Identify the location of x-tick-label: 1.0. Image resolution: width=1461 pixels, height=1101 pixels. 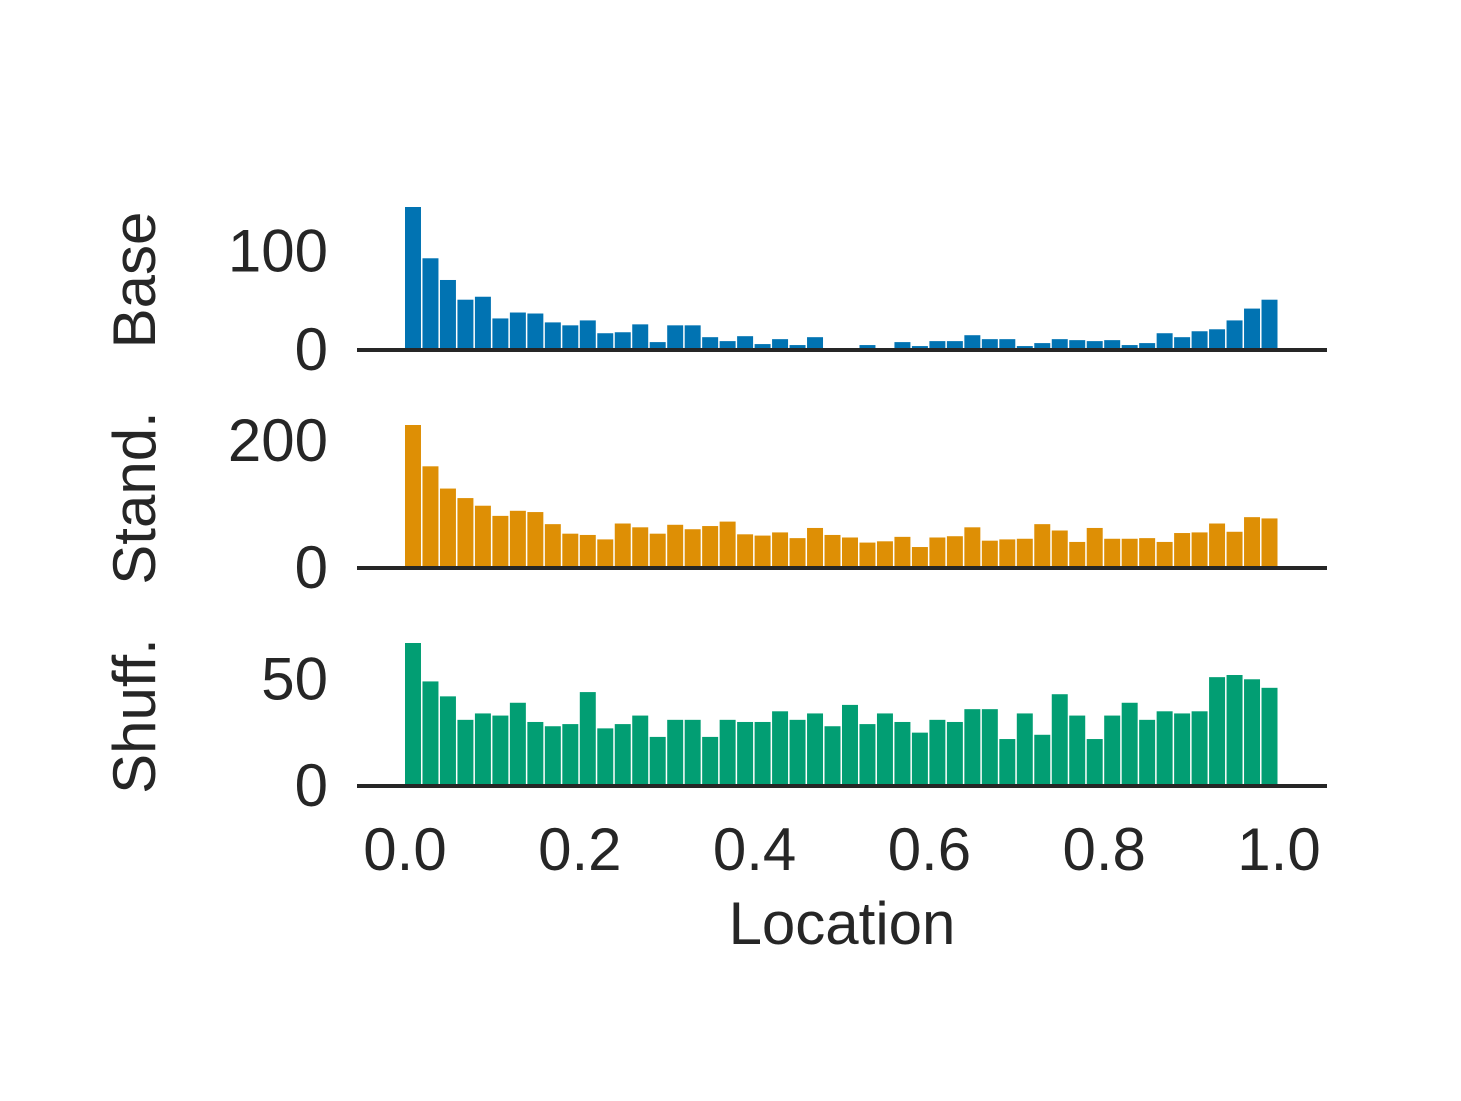
(1278, 849).